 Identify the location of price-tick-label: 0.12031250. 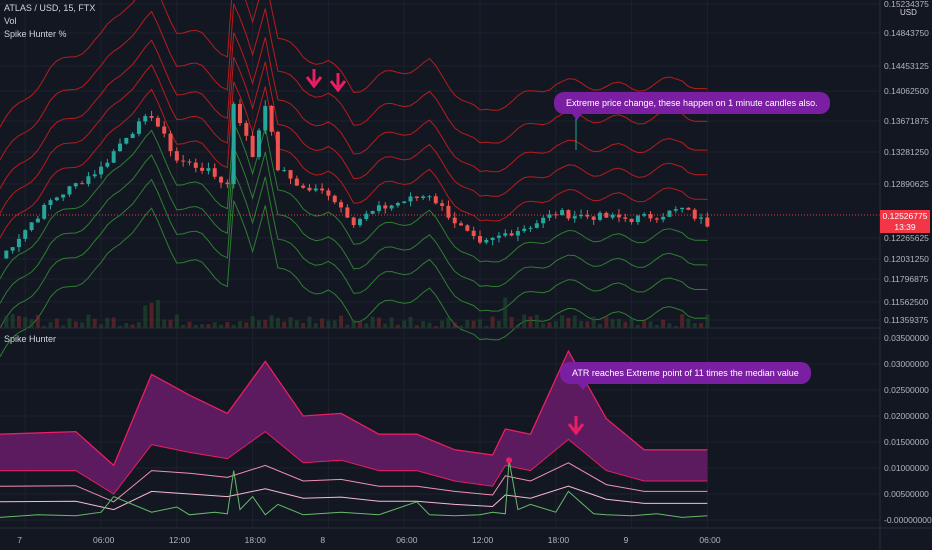
(906, 259).